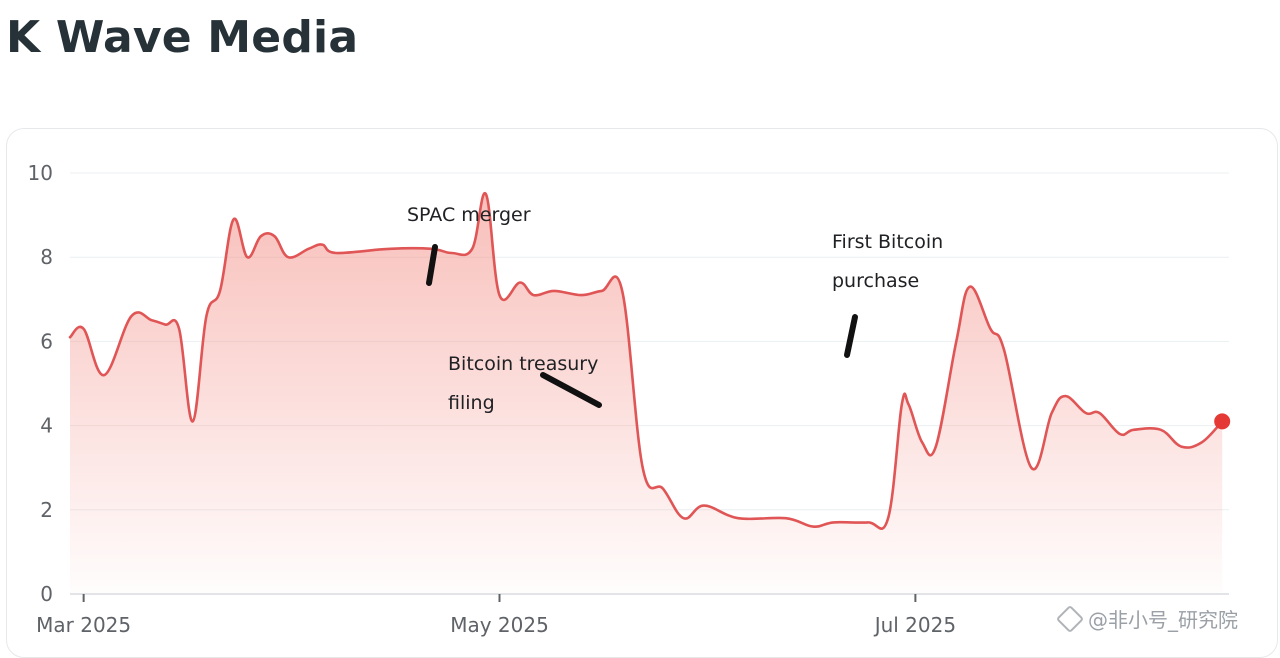 The height and width of the screenshot is (658, 1280). I want to click on x-tick-label: May 2025, so click(499, 625).